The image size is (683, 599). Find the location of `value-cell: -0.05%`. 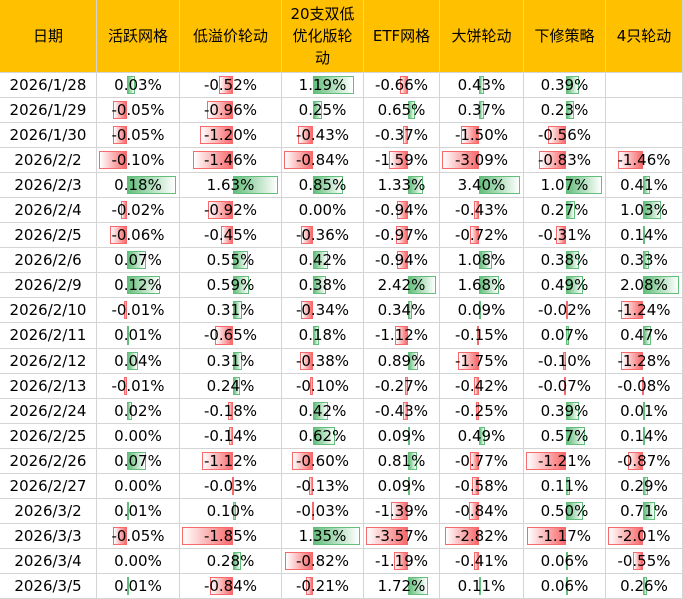

value-cell: -0.05% is located at coordinates (138, 111).